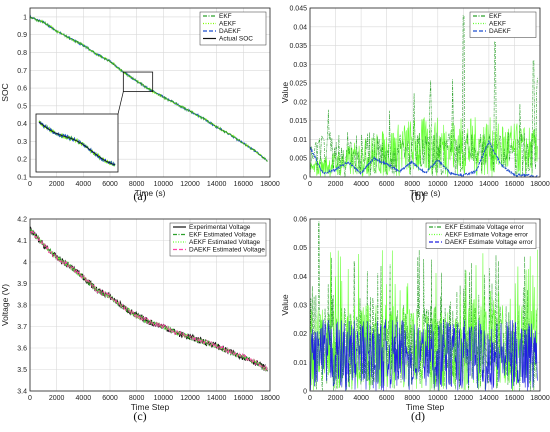 Image resolution: width=550 pixels, height=432 pixels. I want to click on series-line-ekf, so click(148, 88).